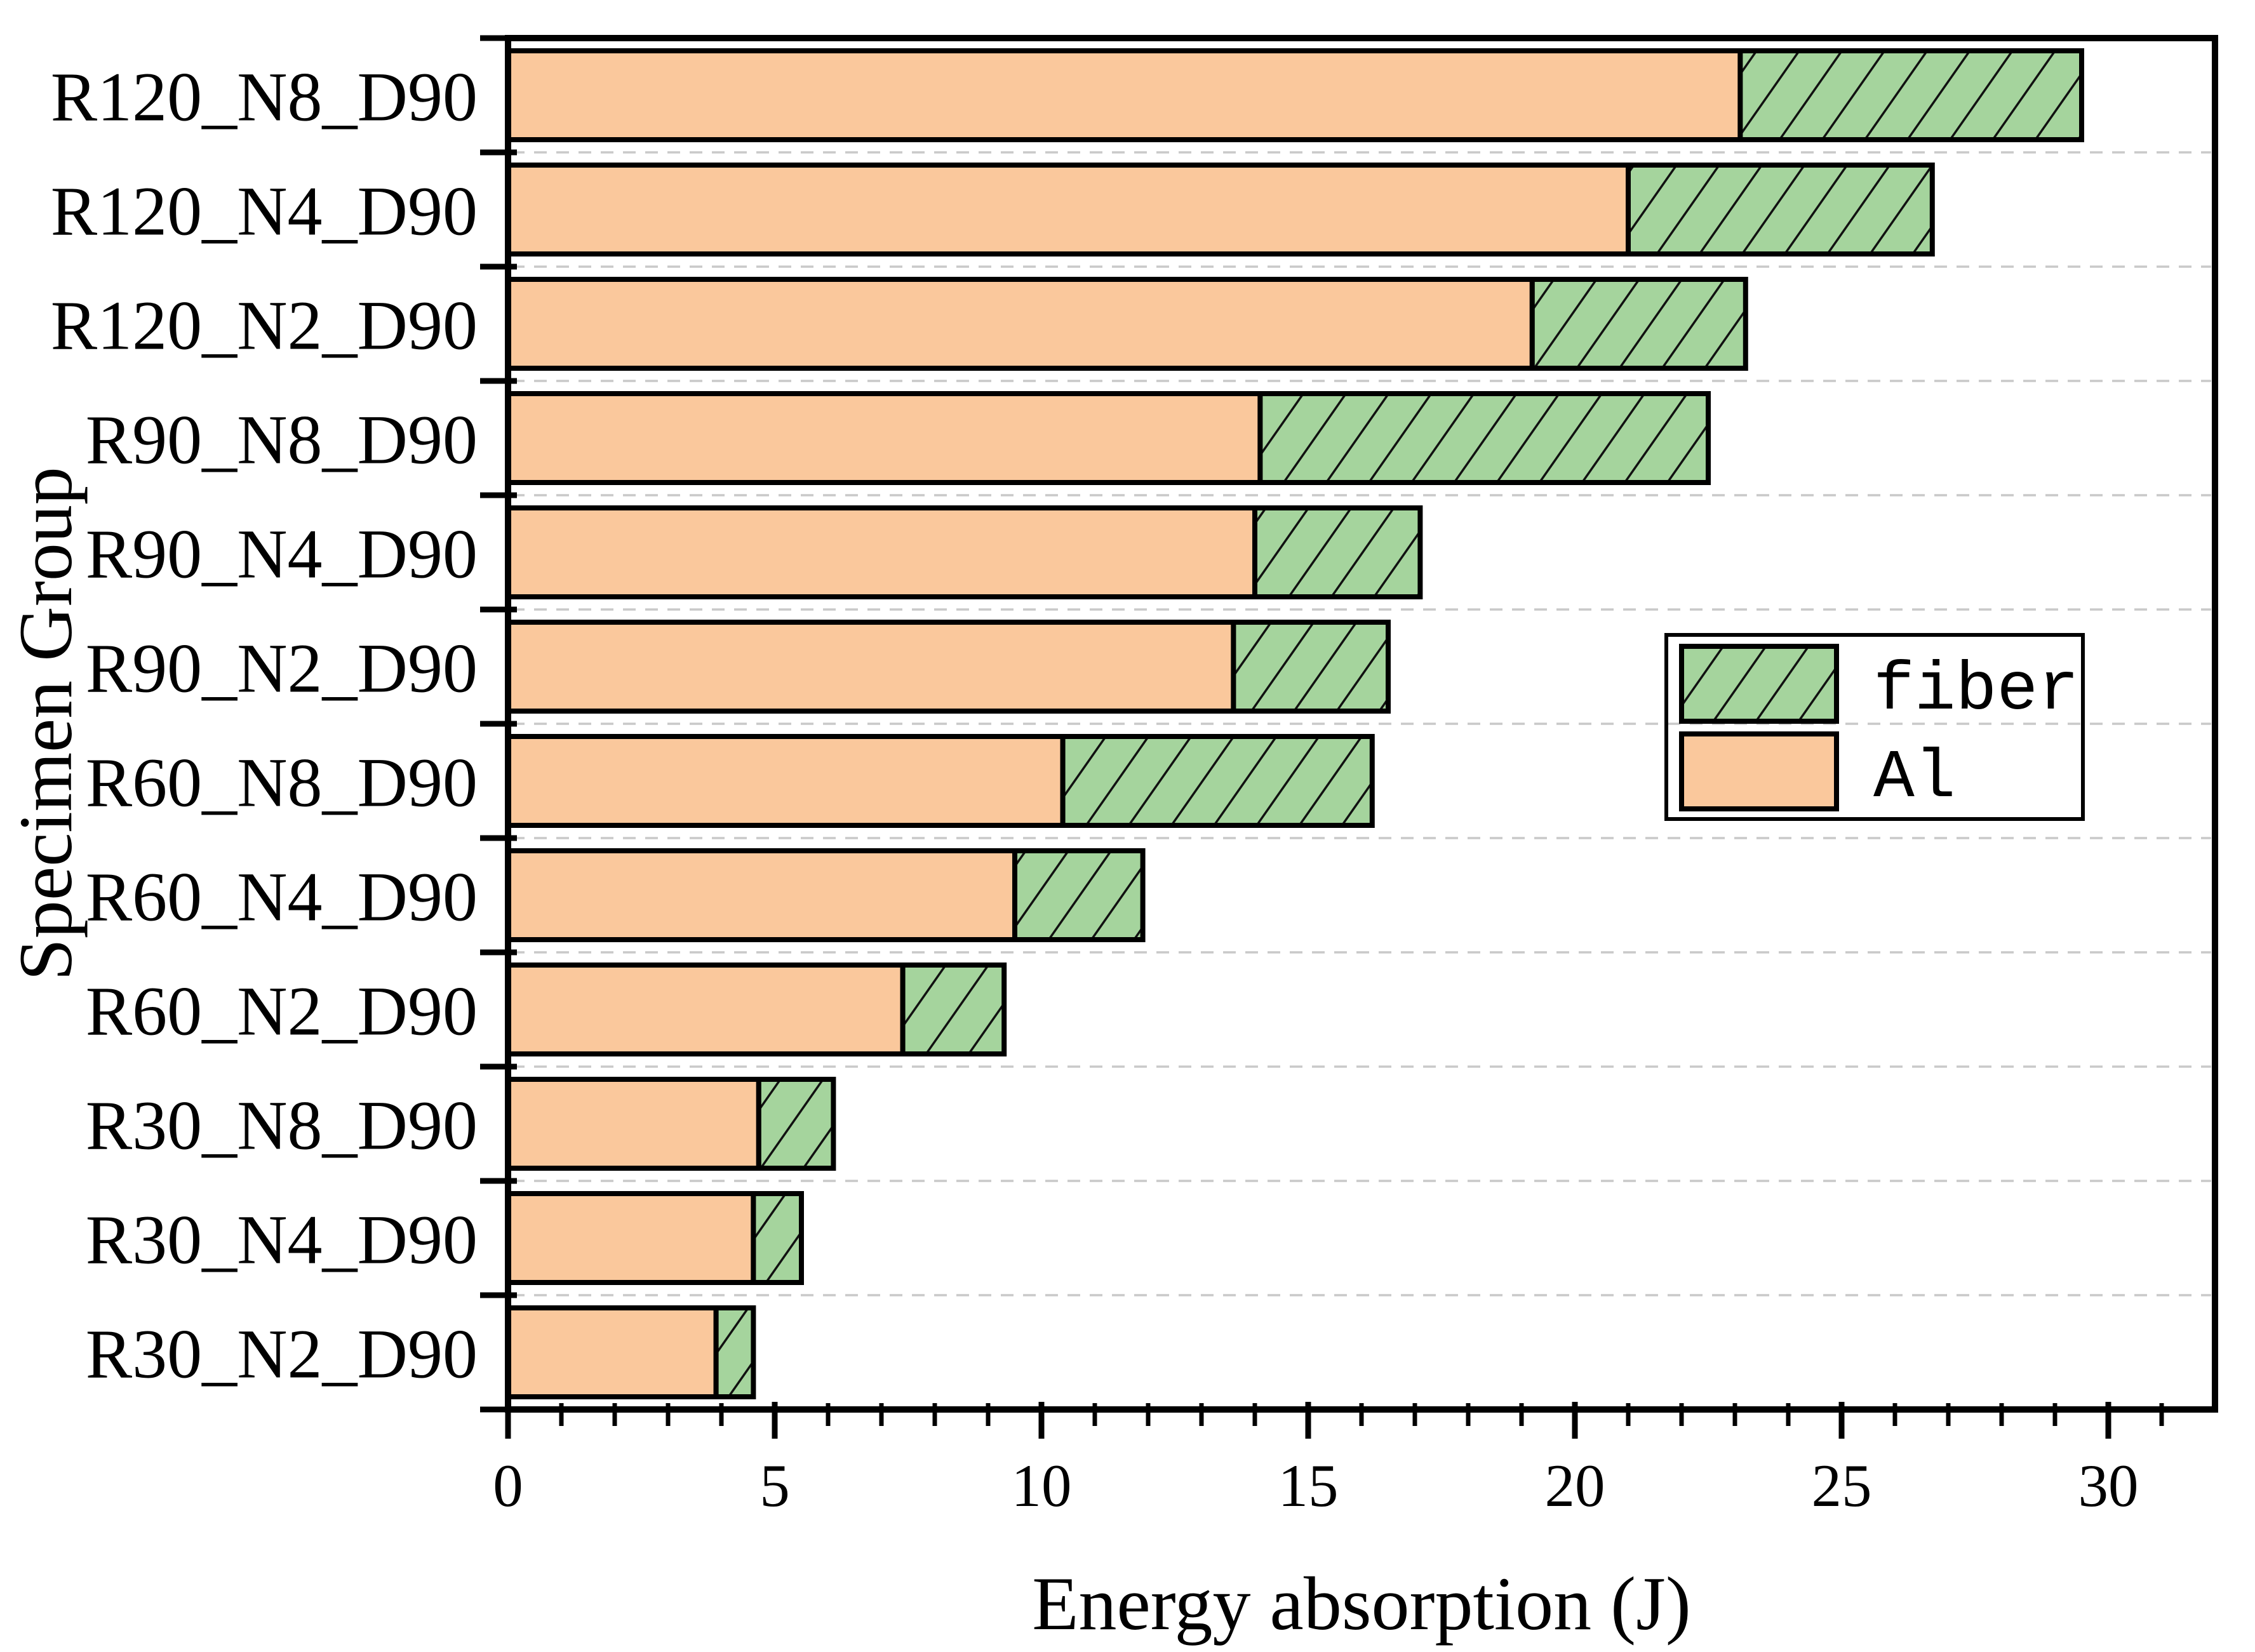  Describe the element at coordinates (1361, 1603) in the screenshot. I see `x-axis-title: Energy absorption (J)` at that location.